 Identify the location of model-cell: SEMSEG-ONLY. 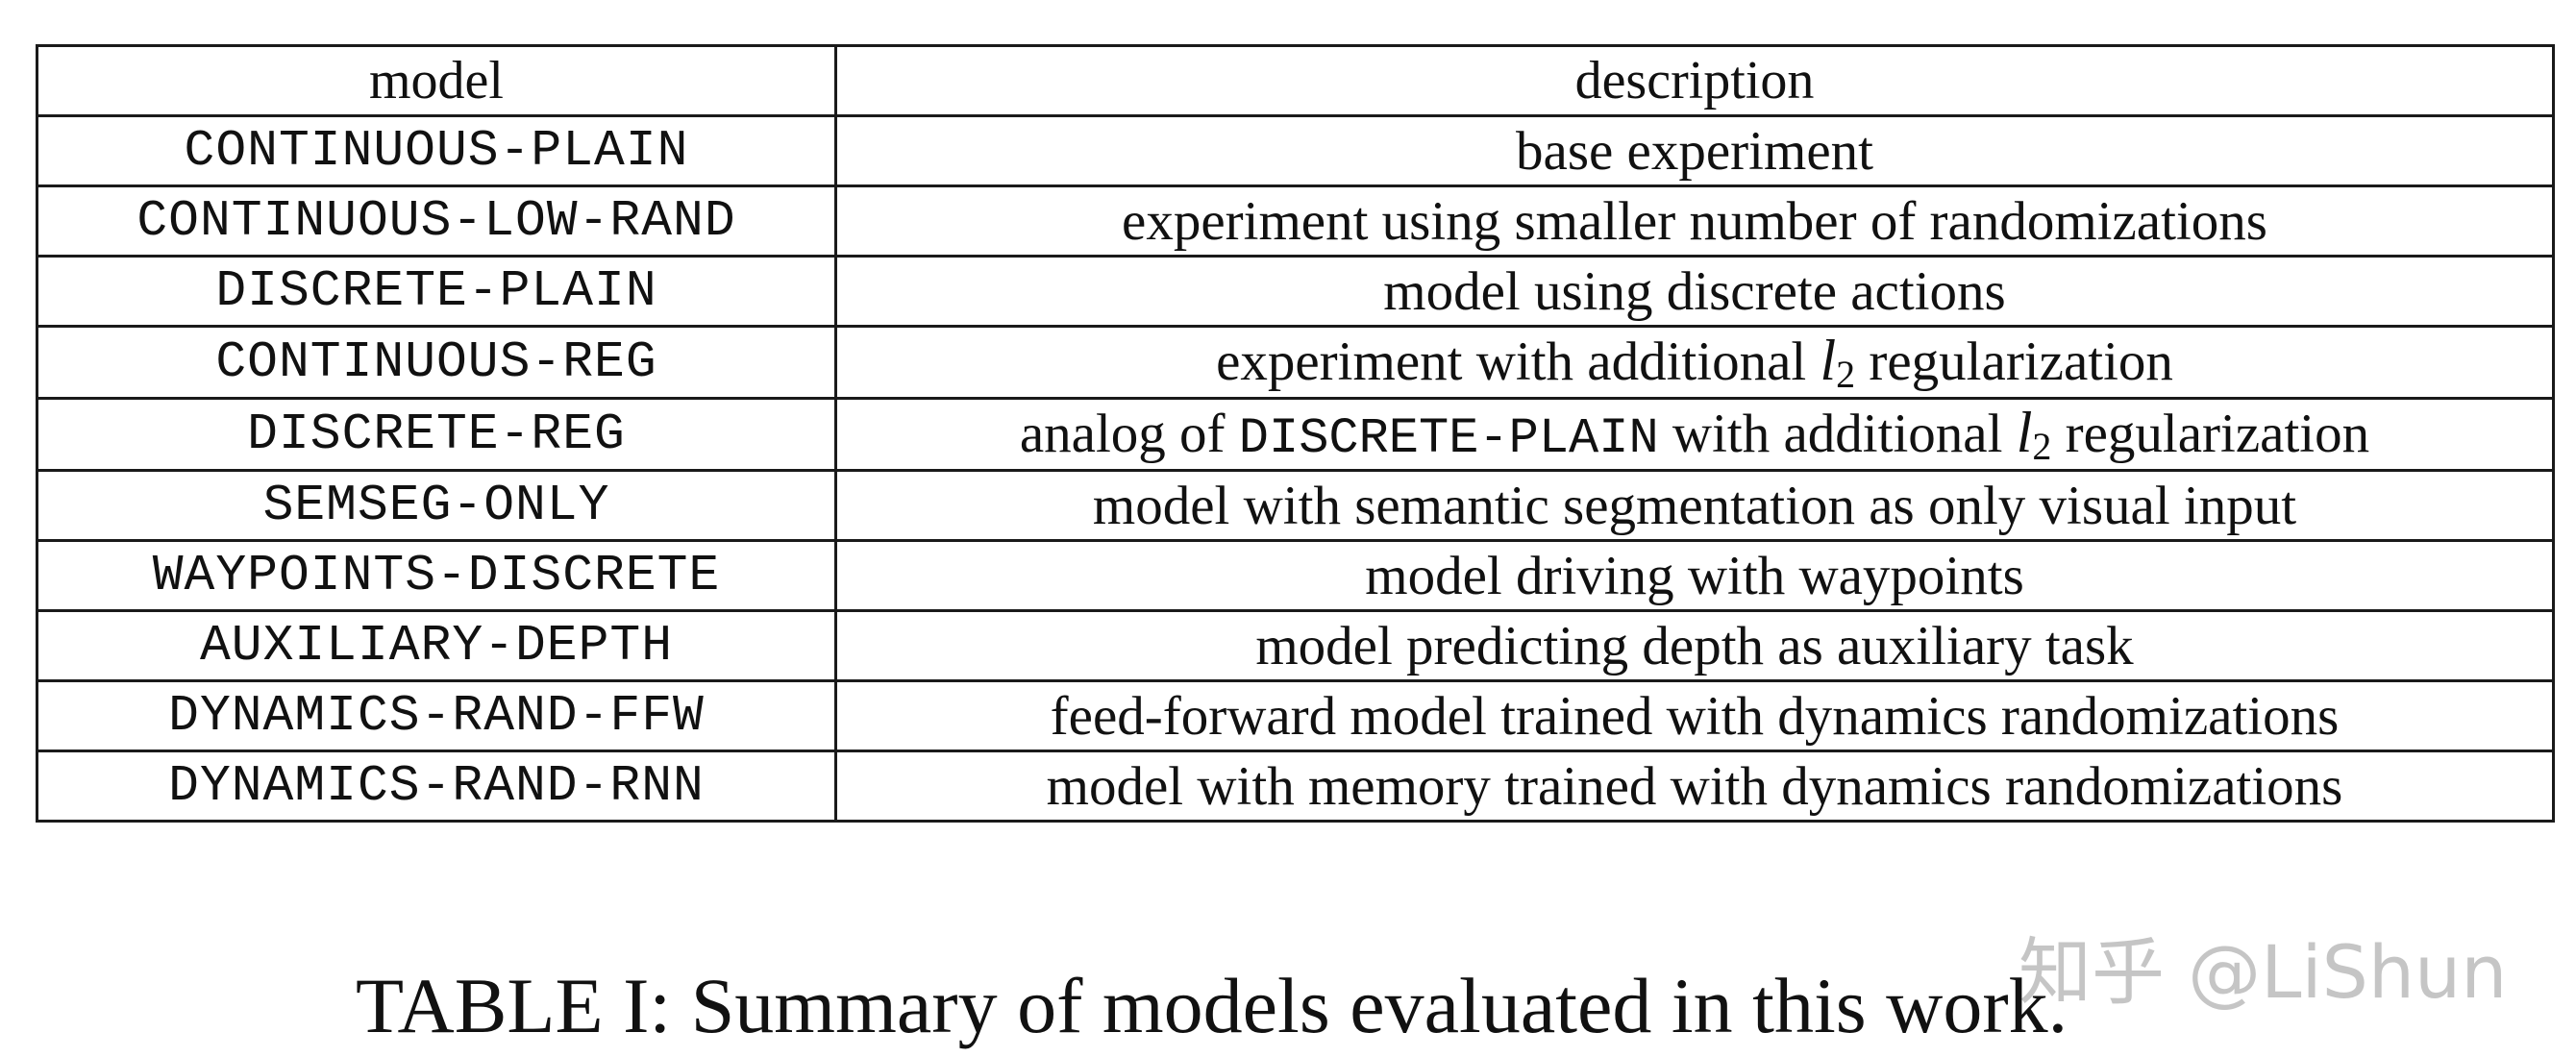
(436, 505).